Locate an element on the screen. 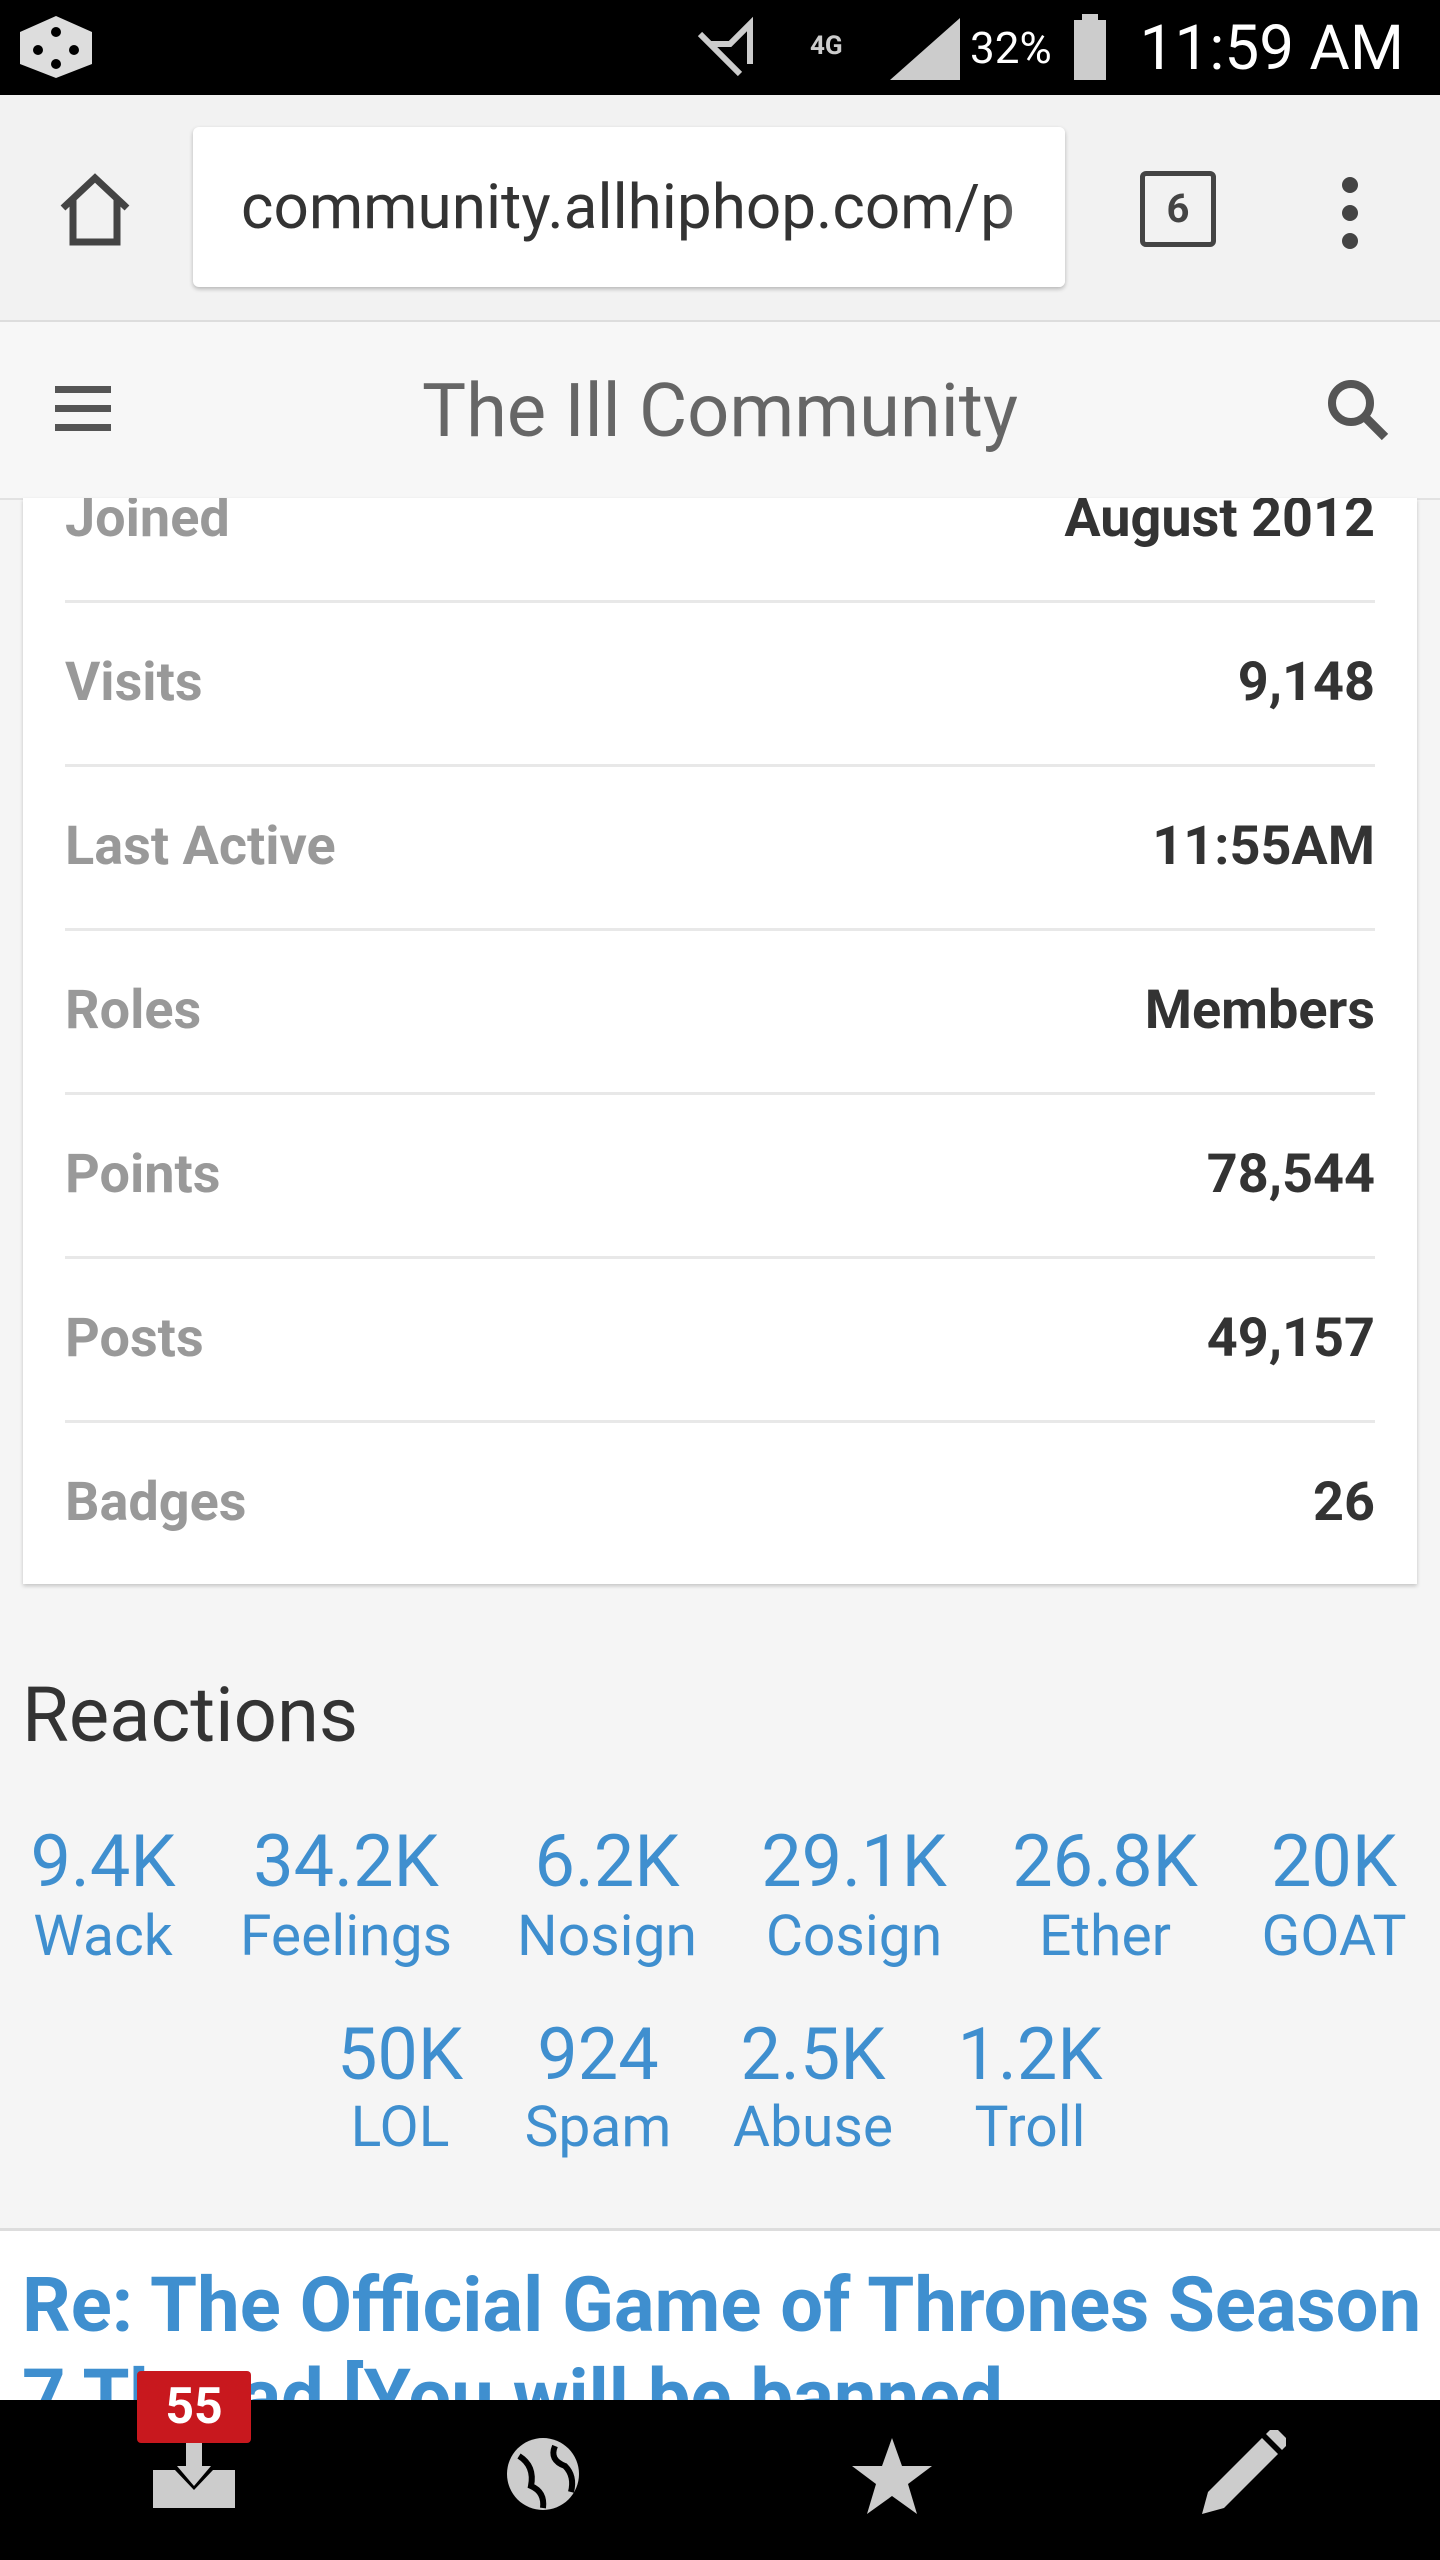  reaction-label: Nosign is located at coordinates (607, 1935).